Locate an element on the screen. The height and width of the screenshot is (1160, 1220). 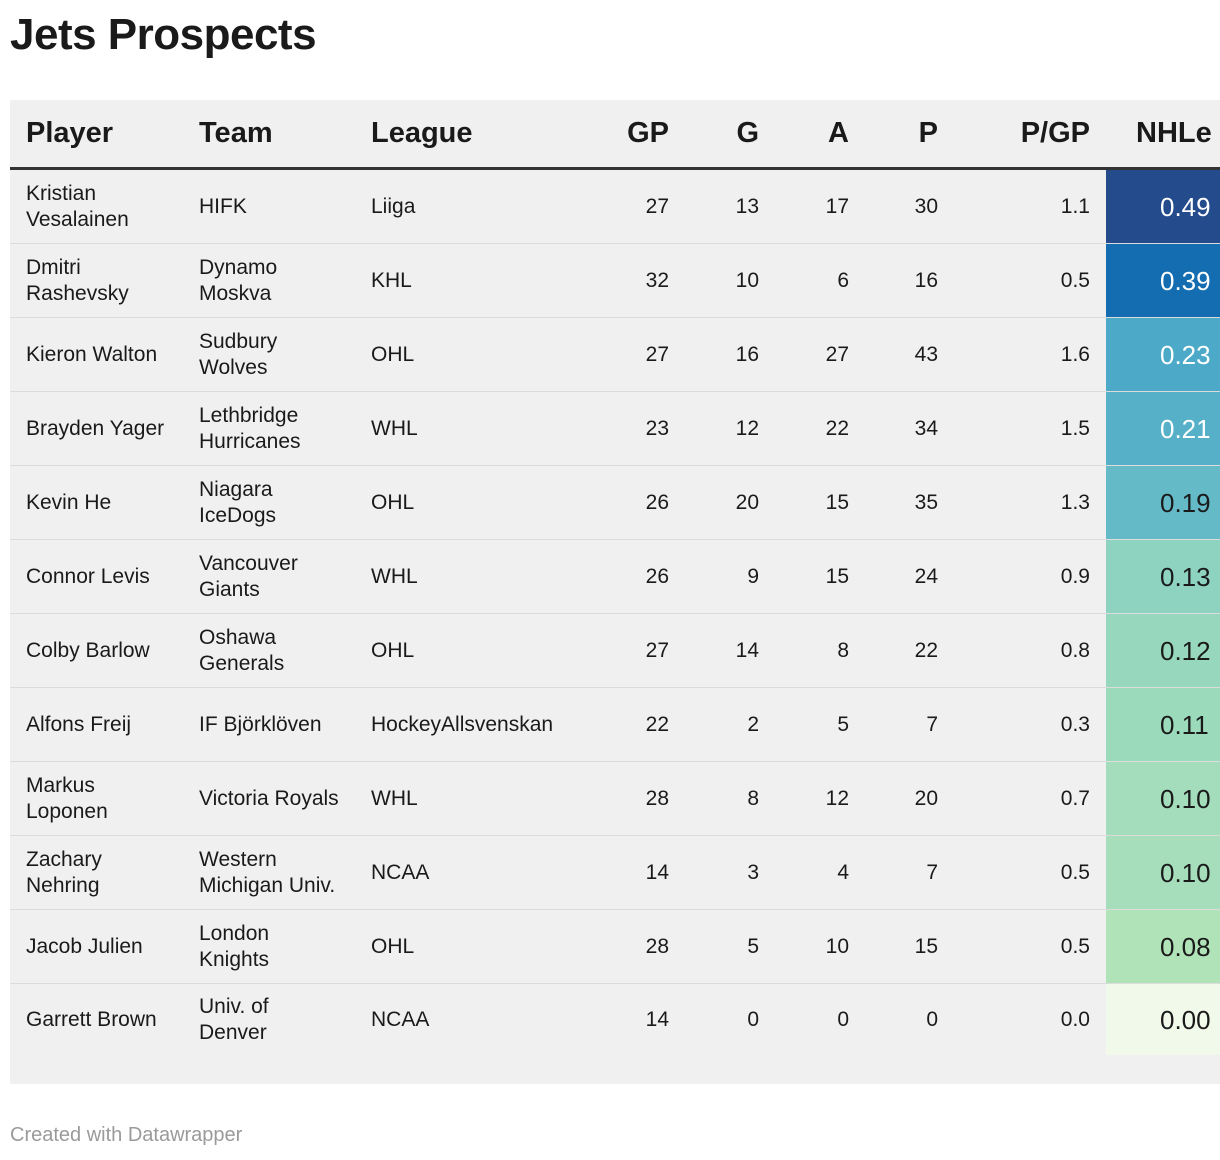
cell-p: 43 is located at coordinates (909, 354).